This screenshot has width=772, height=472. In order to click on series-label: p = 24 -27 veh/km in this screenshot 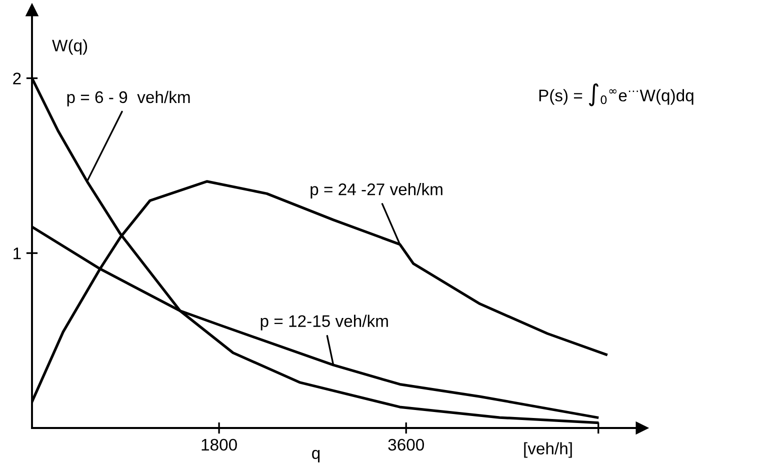, I will do `click(376, 190)`.